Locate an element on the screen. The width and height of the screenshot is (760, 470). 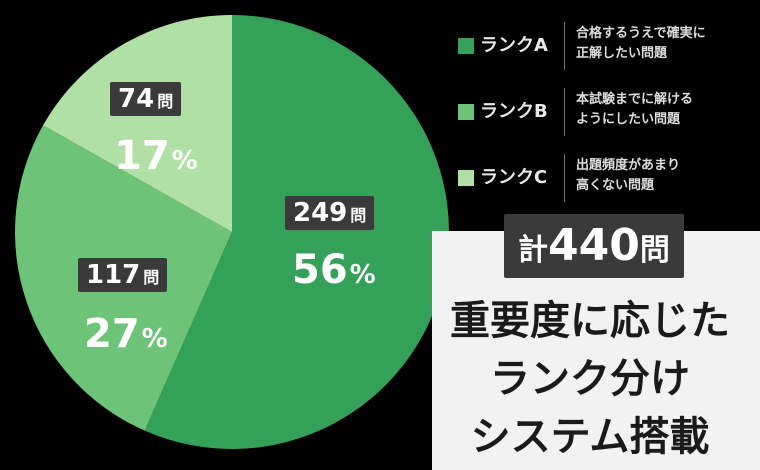
legend-label-rank-c: ランクC is located at coordinates (514, 177).